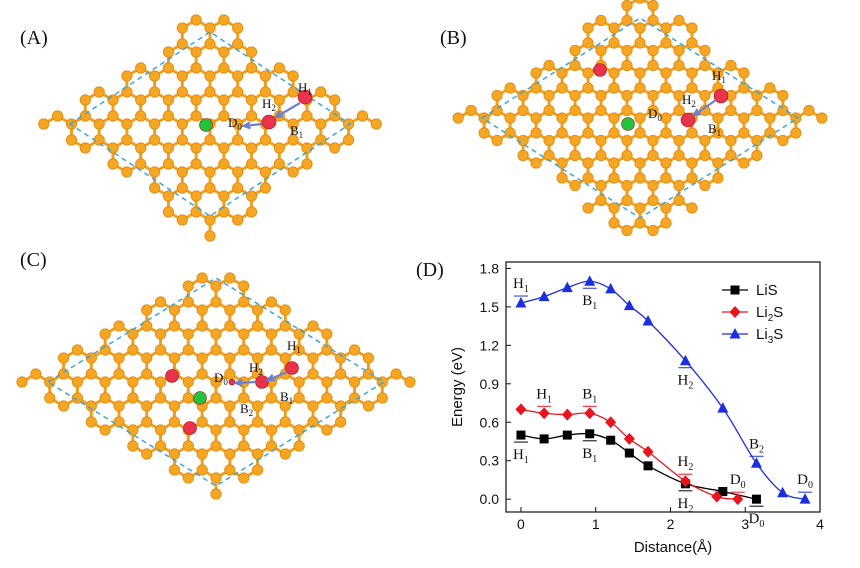  What do you see at coordinates (719, 76) in the screenshot?
I see `site-label: H1` at bounding box center [719, 76].